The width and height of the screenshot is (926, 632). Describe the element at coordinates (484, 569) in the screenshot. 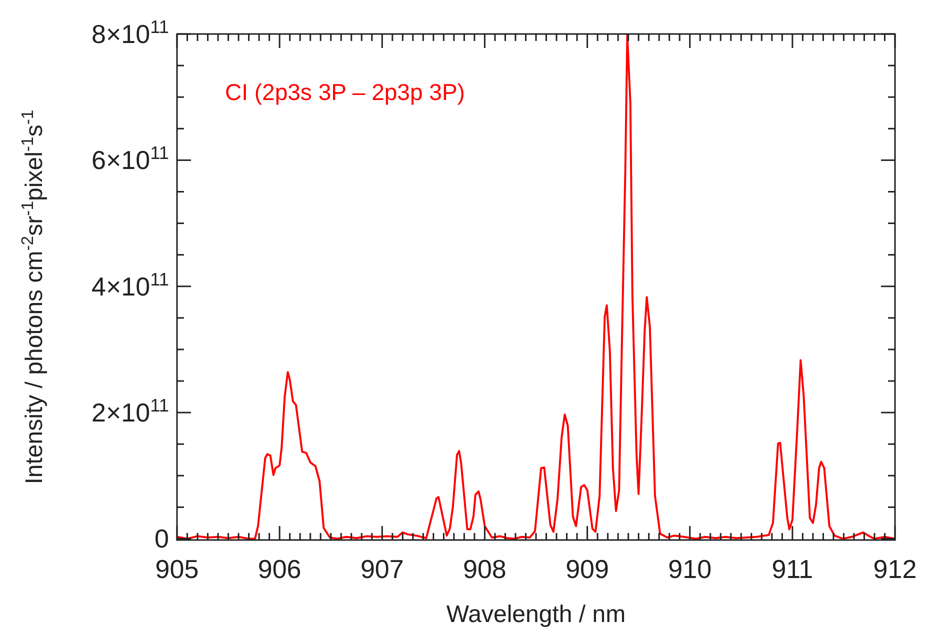

I see `x-tick-label: 908` at that location.